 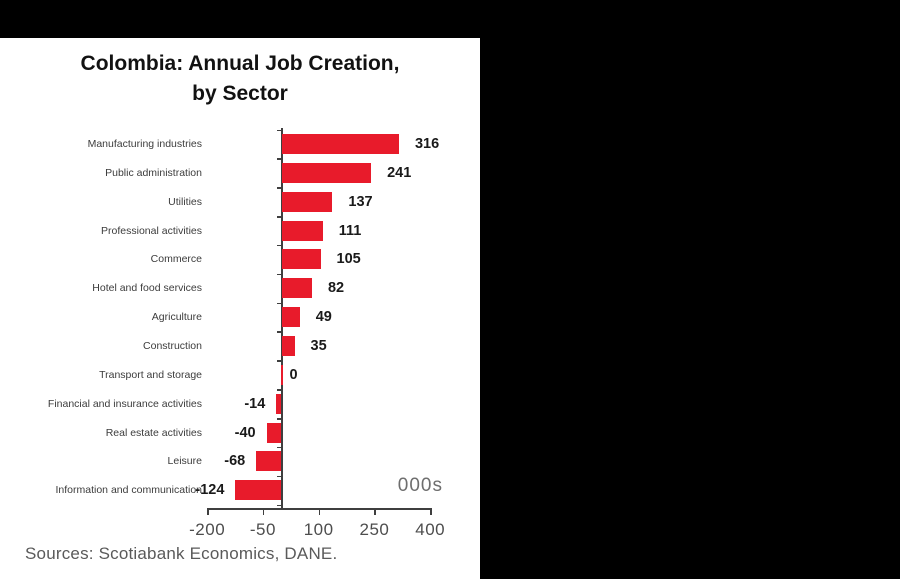 I want to click on bar-value-label: 82, so click(x=336, y=288).